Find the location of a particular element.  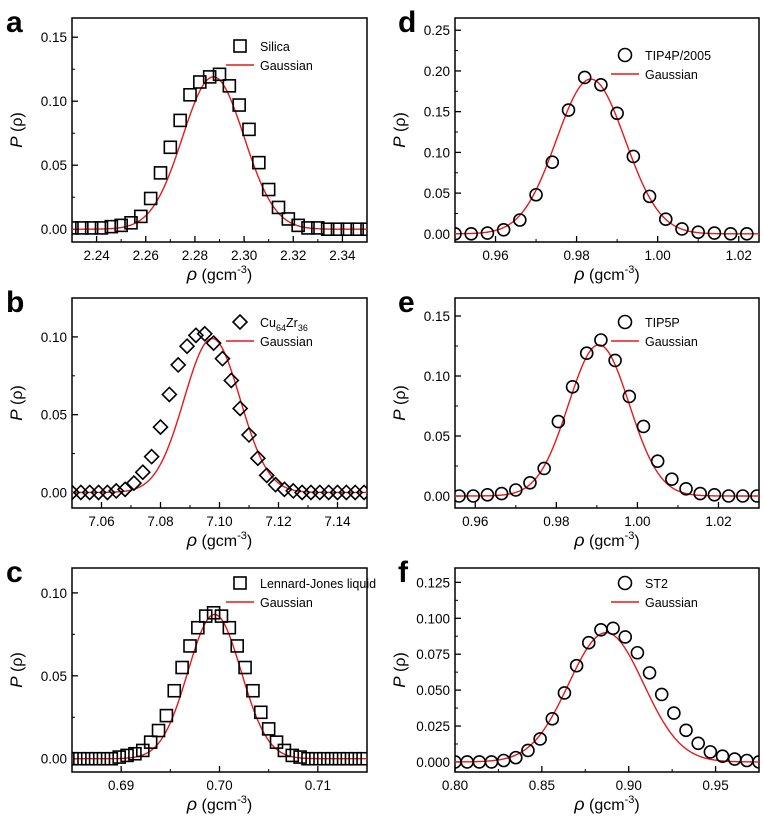

x-tick-label: 0.85 is located at coordinates (542, 785).